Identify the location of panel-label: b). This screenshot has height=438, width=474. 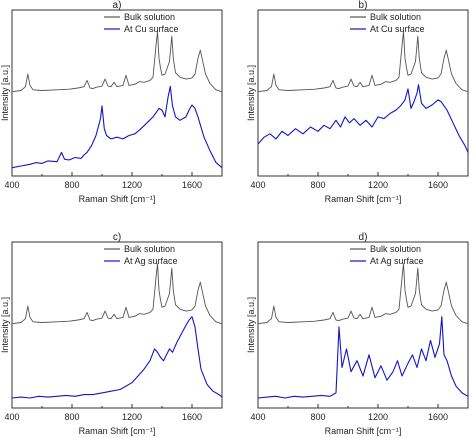
(363, 5).